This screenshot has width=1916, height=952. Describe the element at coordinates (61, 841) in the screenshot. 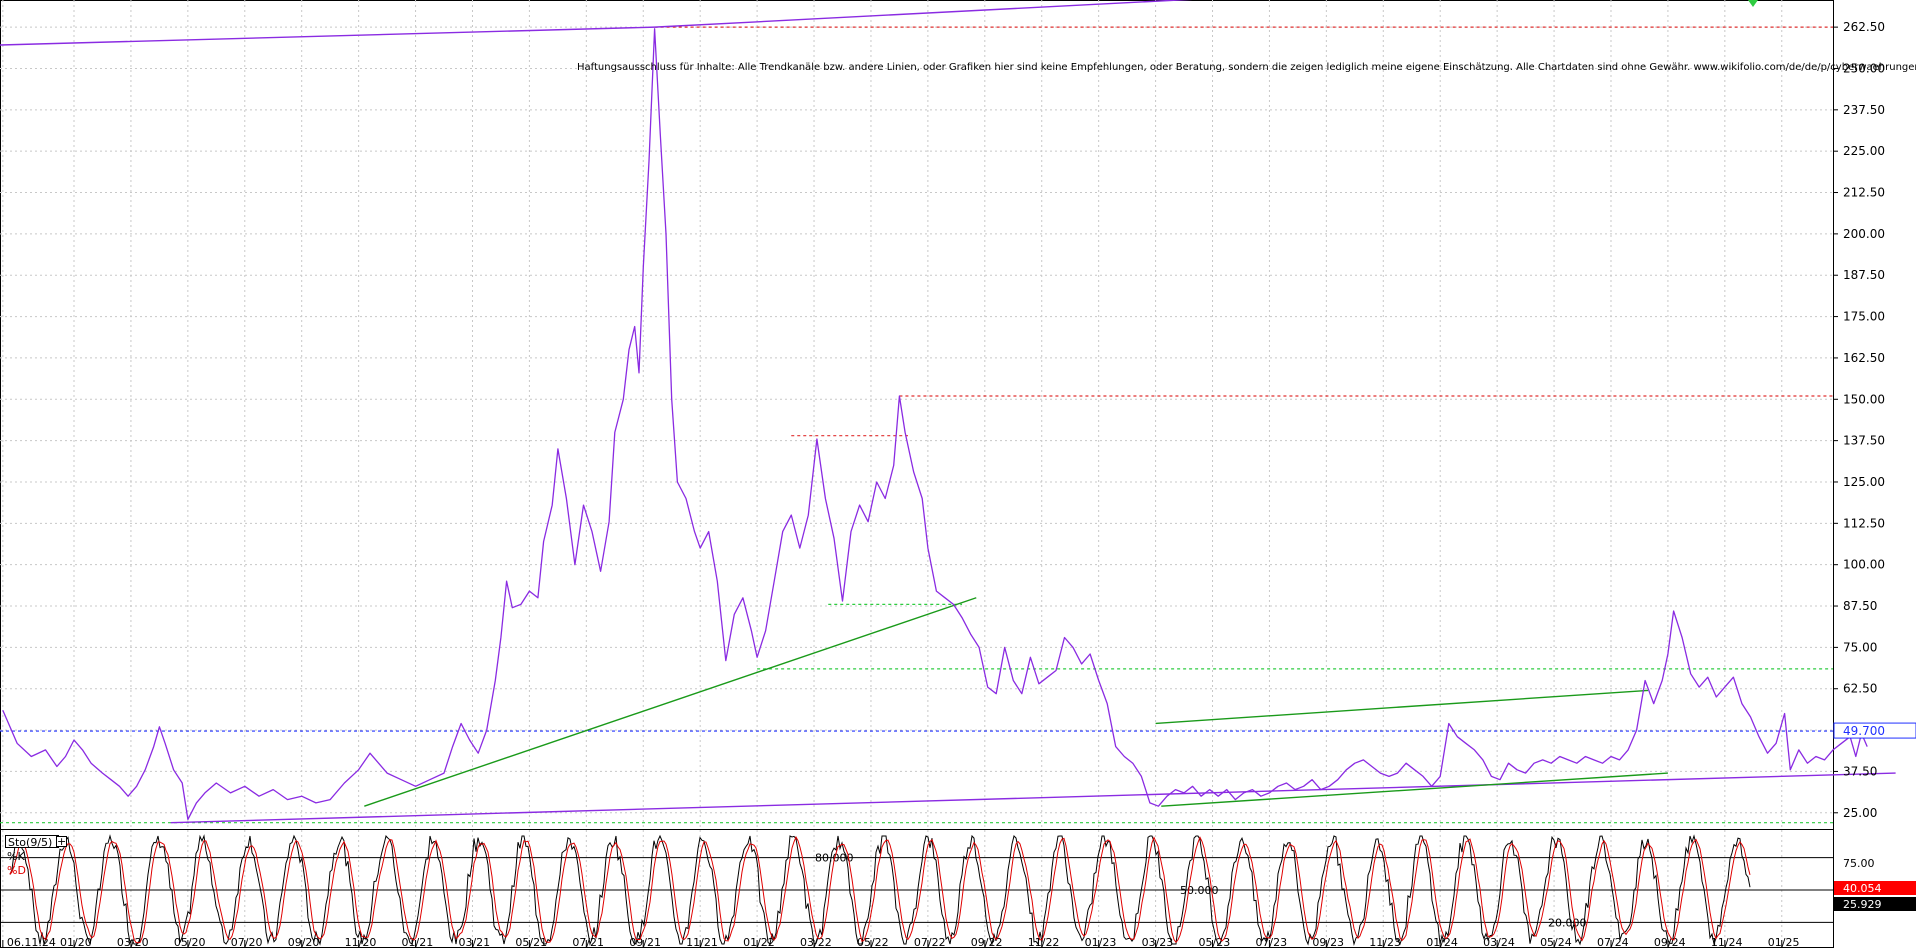

I see `add-indicator-icon: +` at that location.